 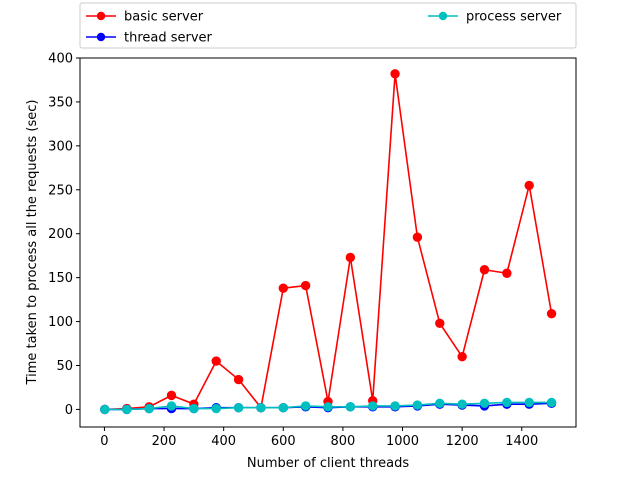 I want to click on x-tick-label: 0, so click(x=104, y=441).